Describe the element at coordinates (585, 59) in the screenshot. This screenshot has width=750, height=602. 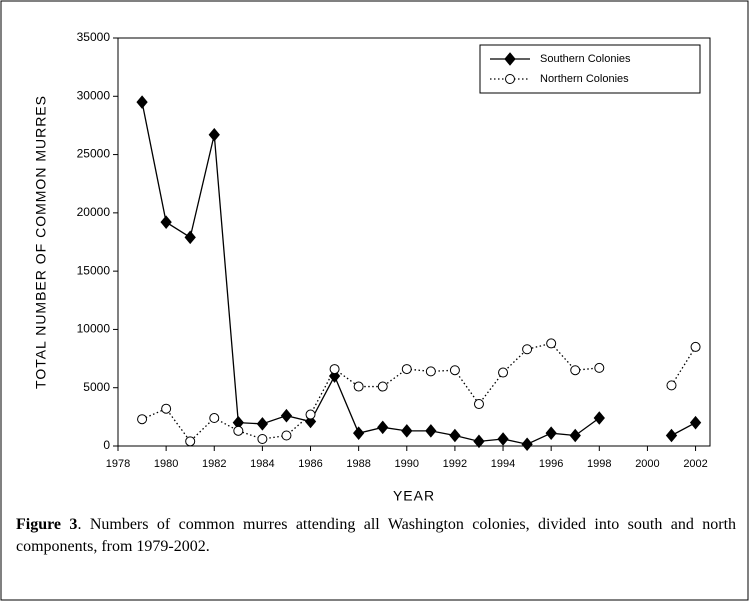
I see `legend-label: Southern Colonies` at that location.